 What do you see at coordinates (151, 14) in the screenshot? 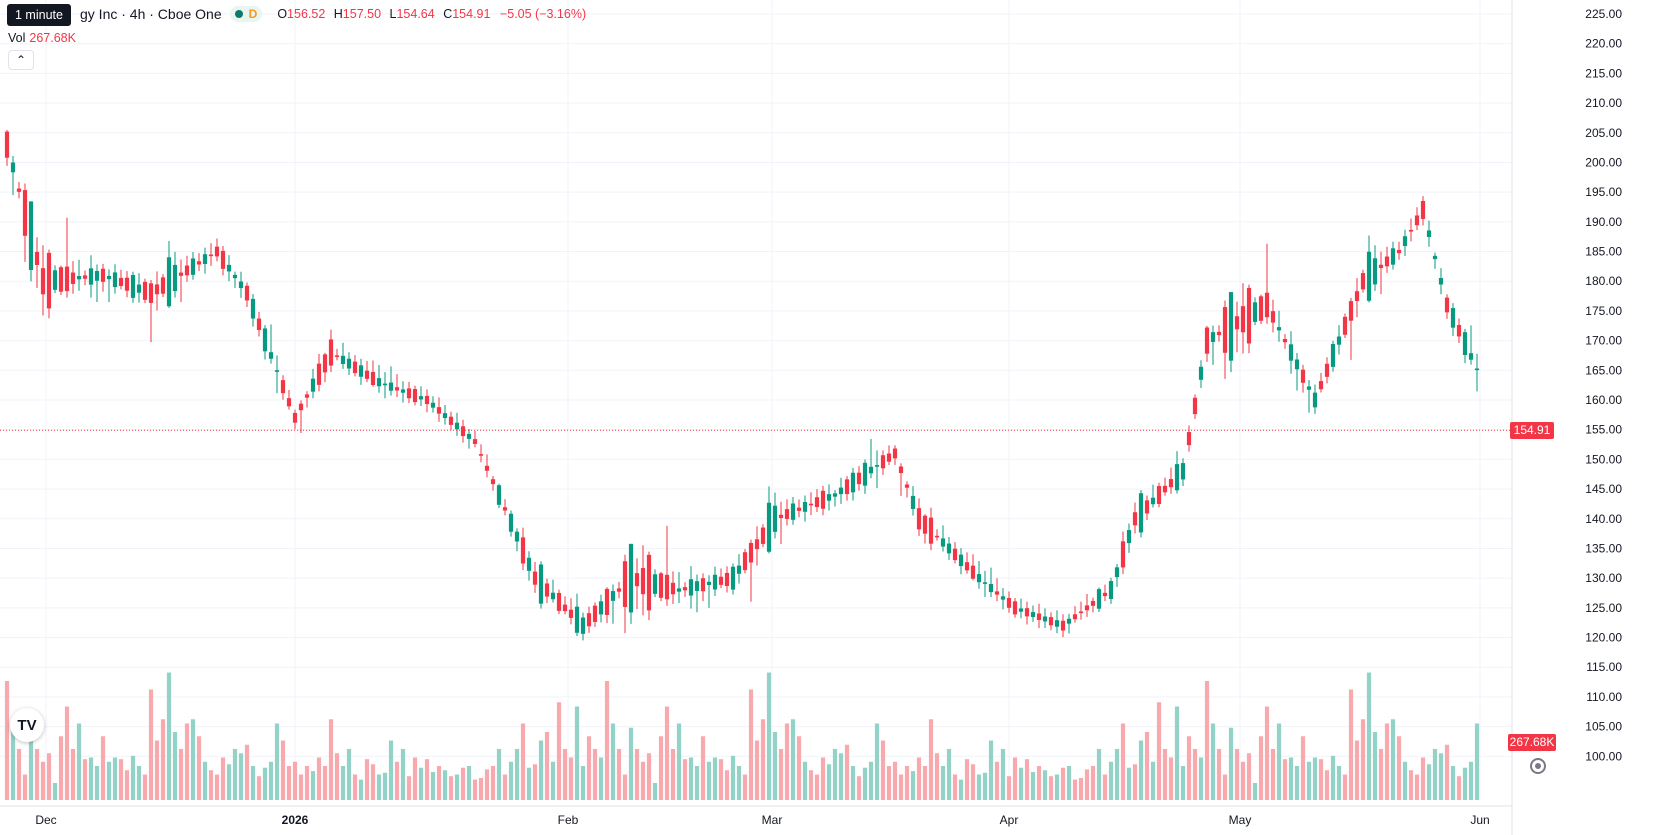
I see `symbol-label: gy Inc · 4h · Cboe One` at bounding box center [151, 14].